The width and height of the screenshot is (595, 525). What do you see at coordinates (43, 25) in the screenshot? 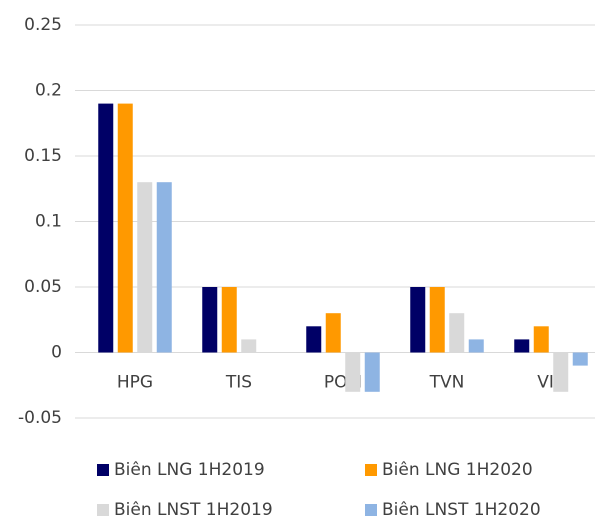
I see `y-tick-label: 0.25` at bounding box center [43, 25].